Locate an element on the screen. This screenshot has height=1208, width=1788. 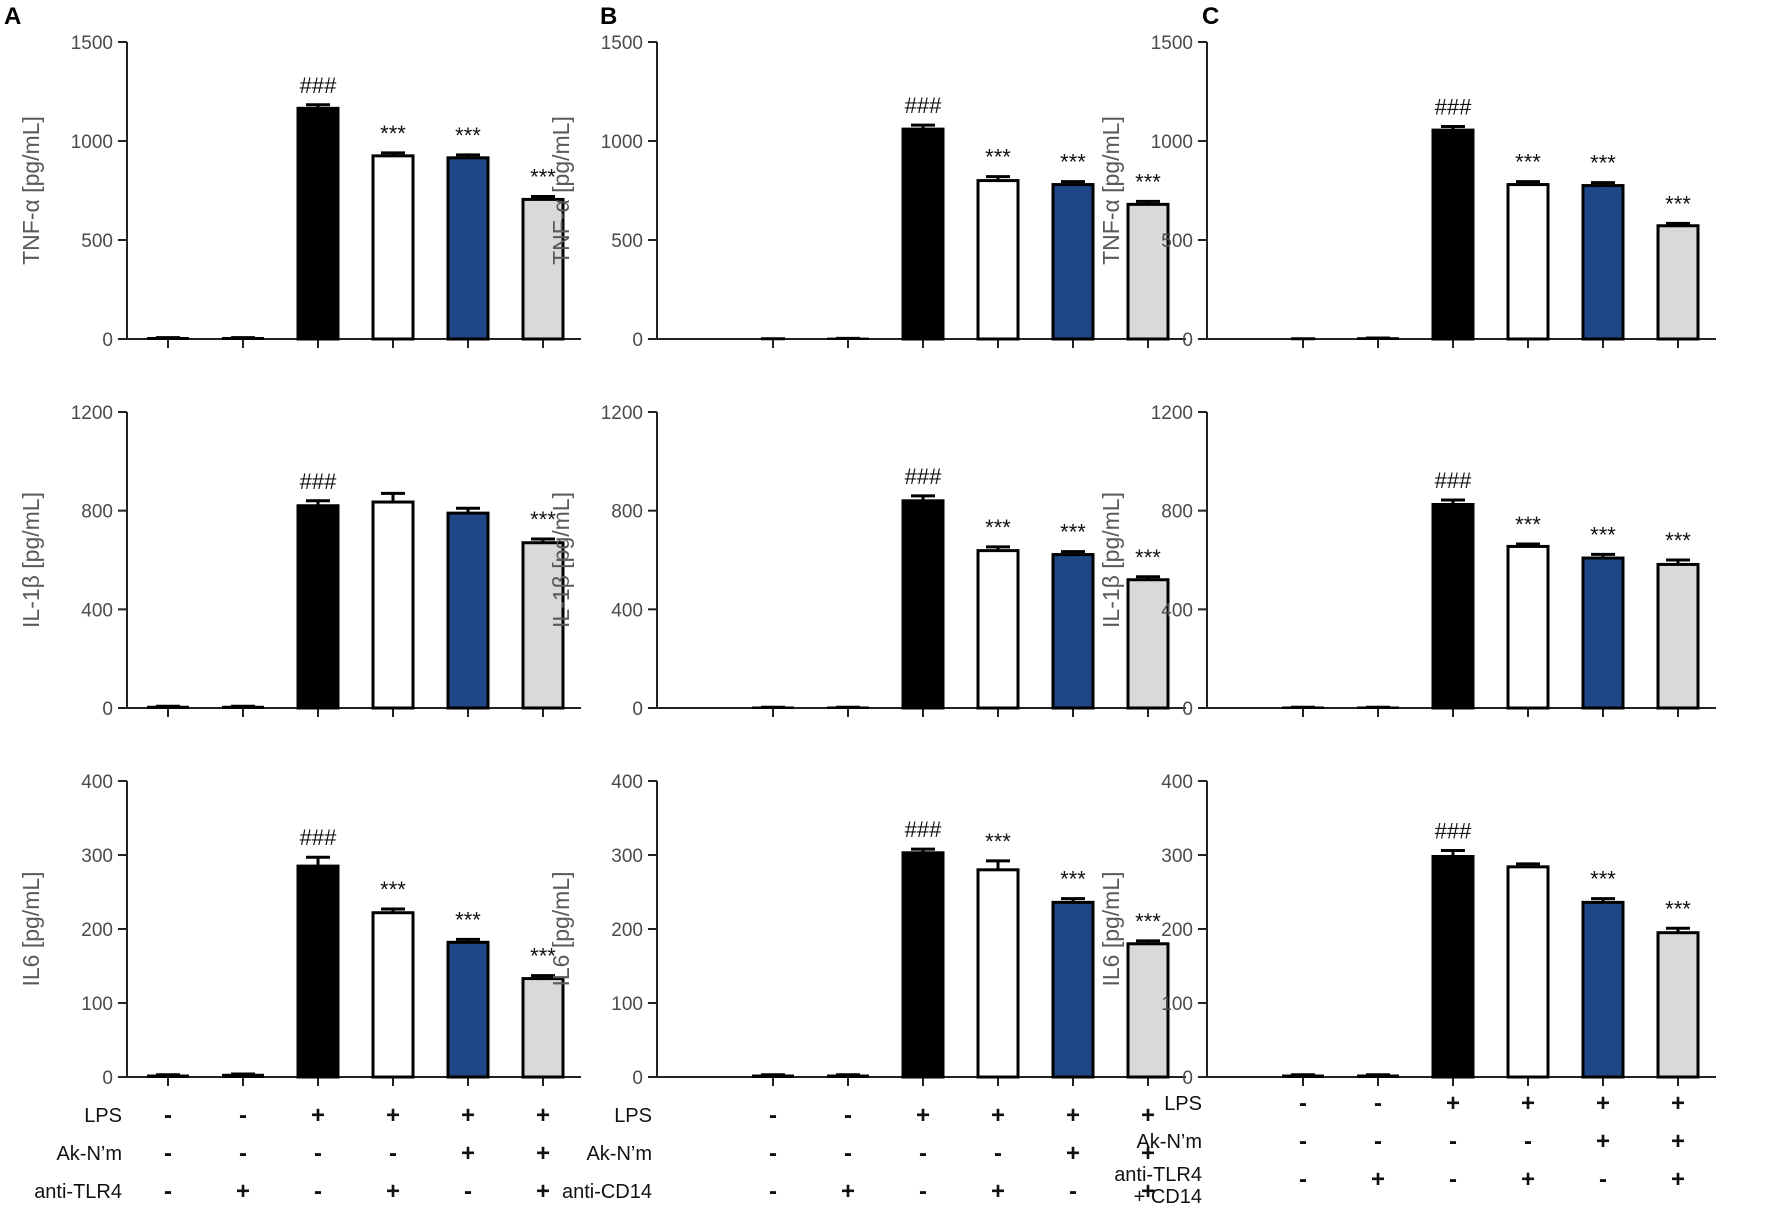
panel-letter-a: A is located at coordinates (12, 16).